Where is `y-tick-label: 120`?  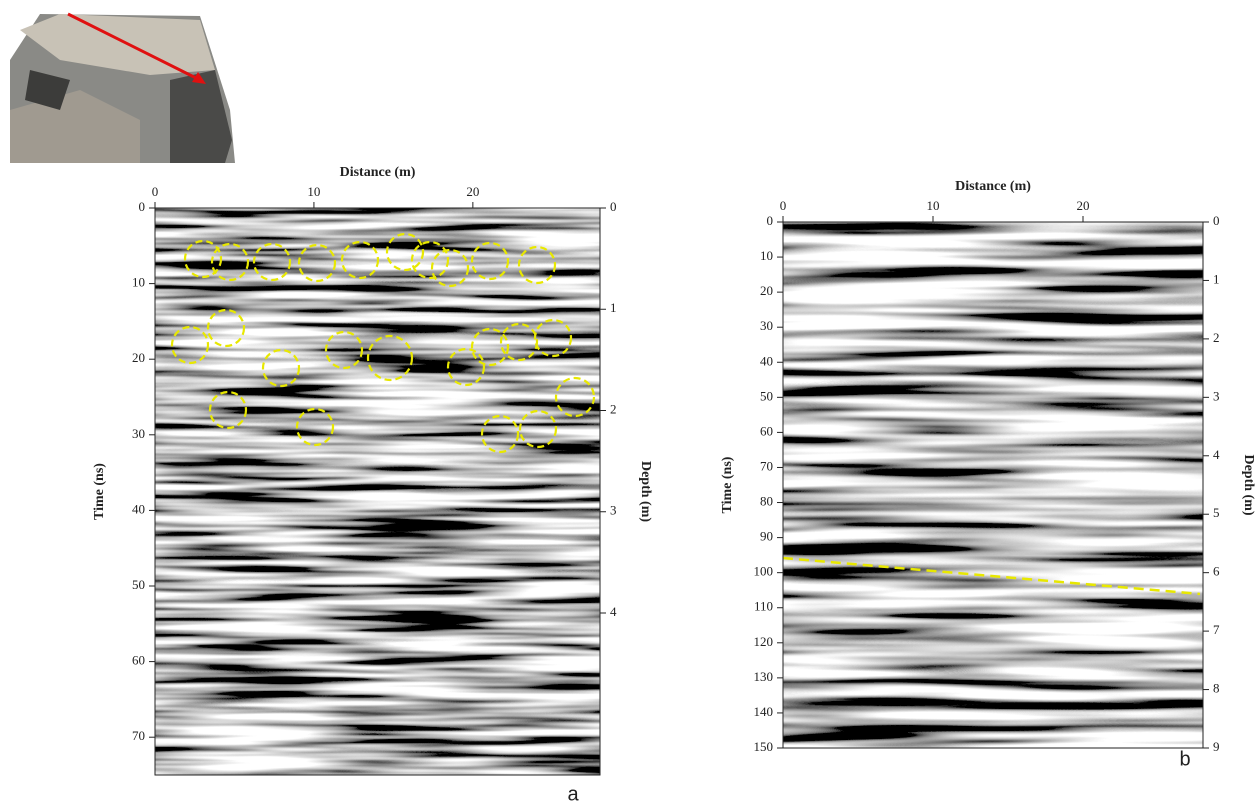
y-tick-label: 120 is located at coordinates (764, 641).